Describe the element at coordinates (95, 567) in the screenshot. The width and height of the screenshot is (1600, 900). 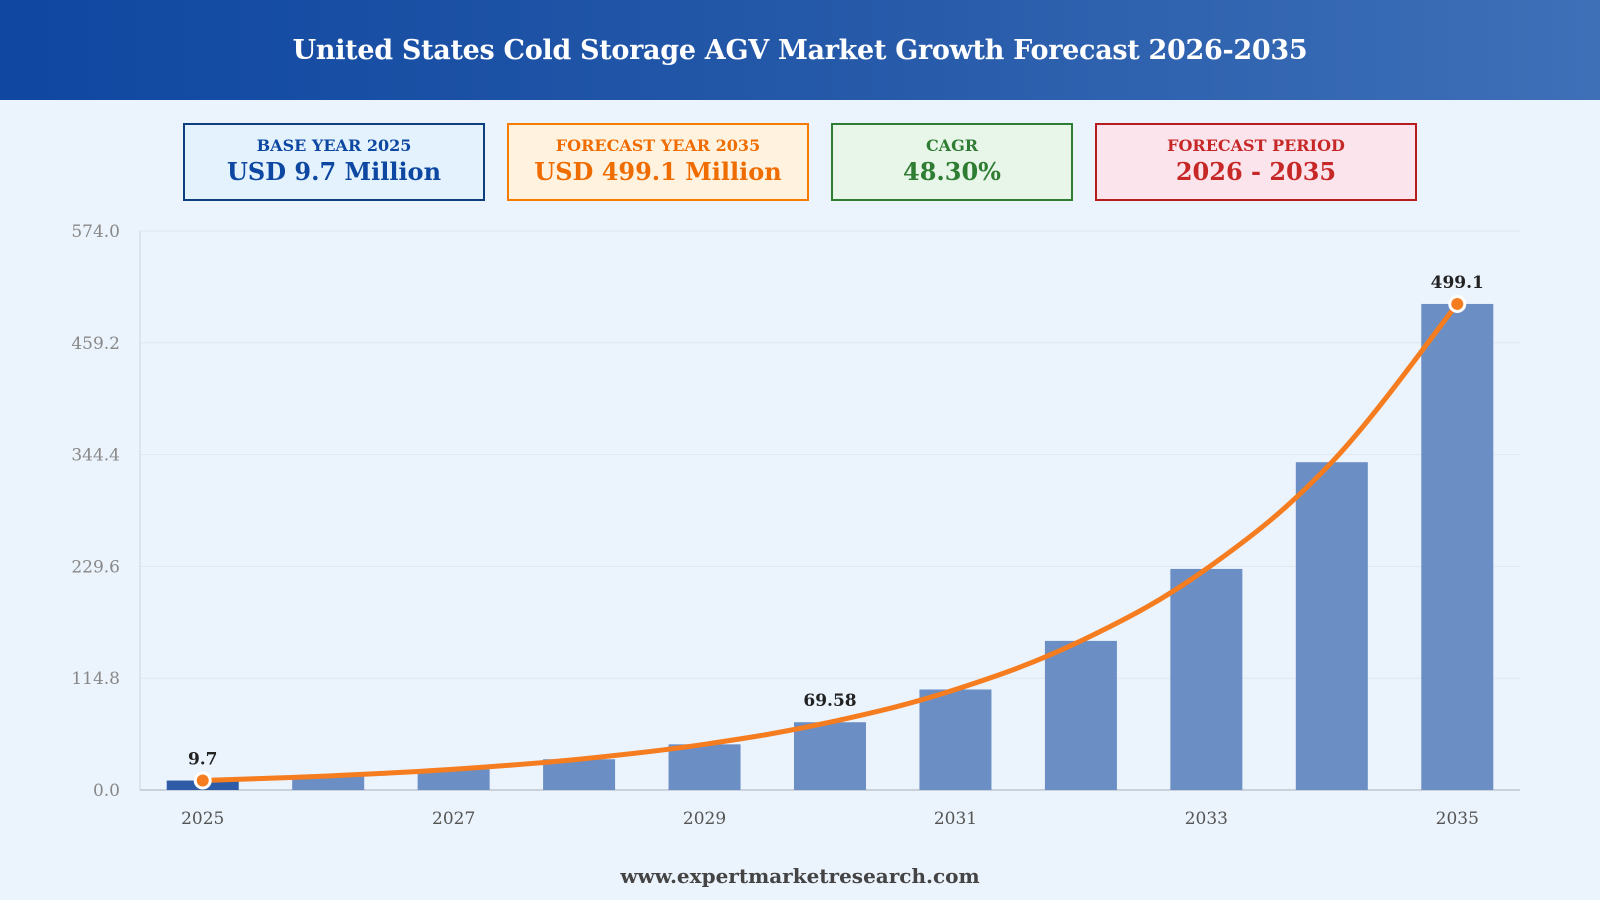
I see `y-tick-label: 229.6` at that location.